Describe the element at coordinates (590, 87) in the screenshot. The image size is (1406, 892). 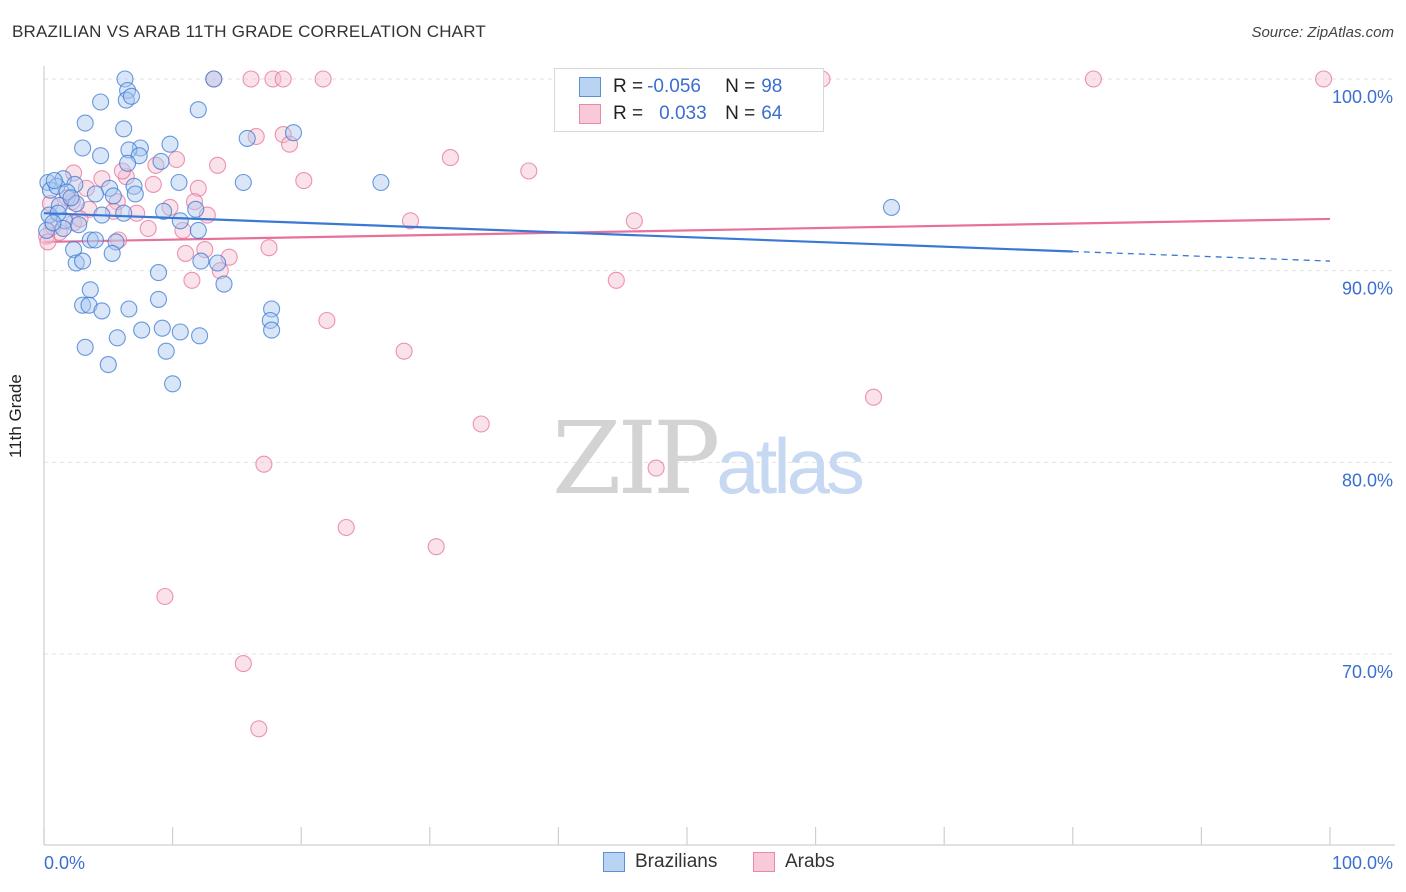
I see `brazilians-swatch` at that location.